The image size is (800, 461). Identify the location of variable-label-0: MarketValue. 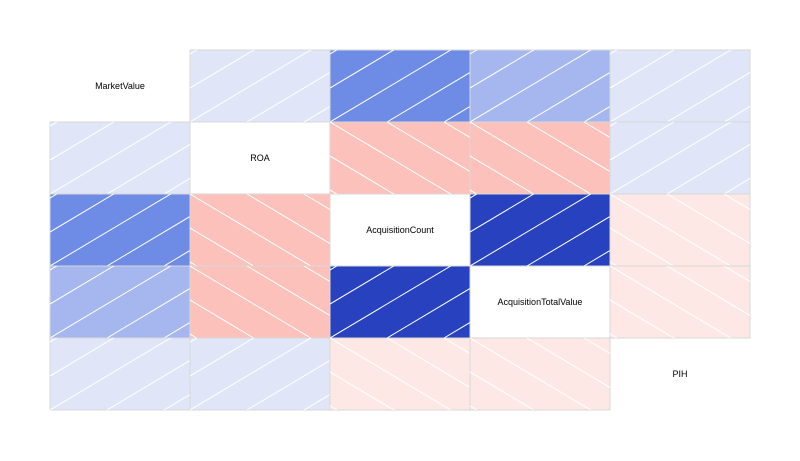
(120, 86).